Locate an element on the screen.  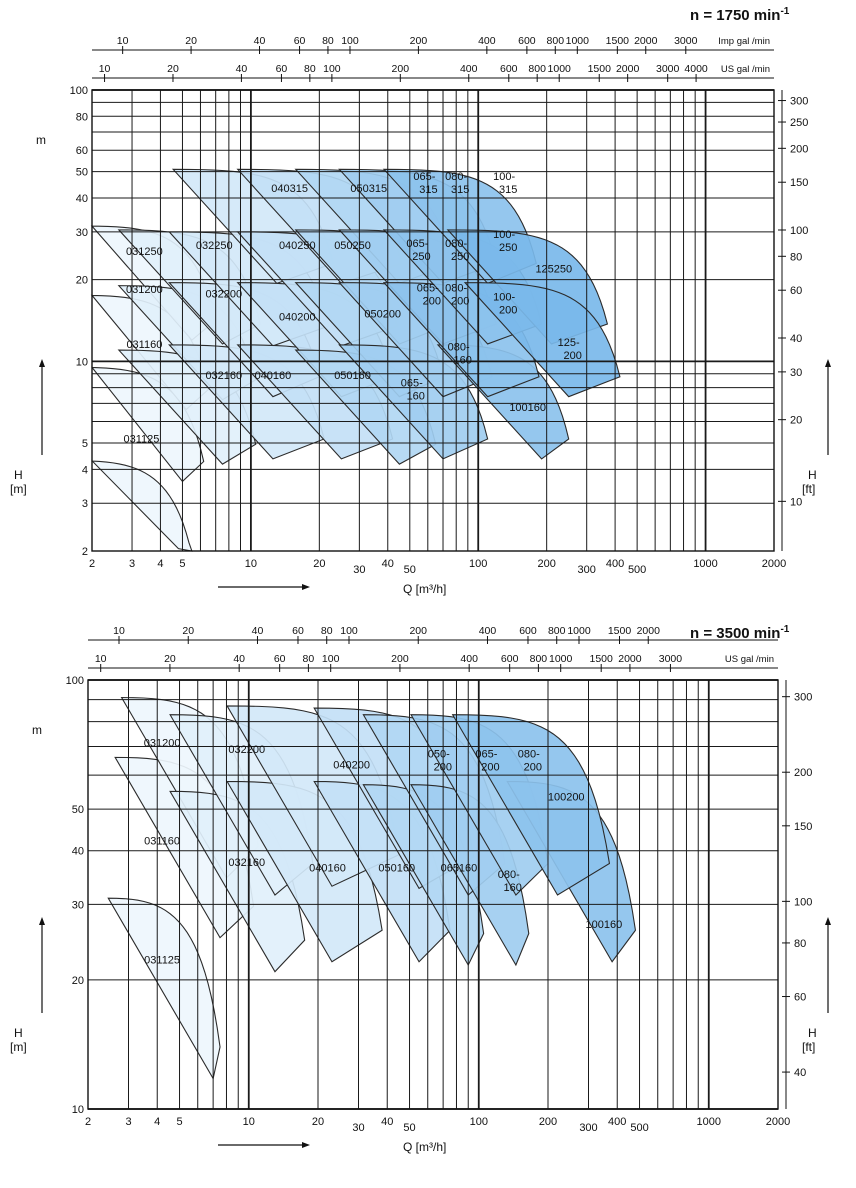
us-gal-axis-tick-4: 80 is located at coordinates (309, 659).